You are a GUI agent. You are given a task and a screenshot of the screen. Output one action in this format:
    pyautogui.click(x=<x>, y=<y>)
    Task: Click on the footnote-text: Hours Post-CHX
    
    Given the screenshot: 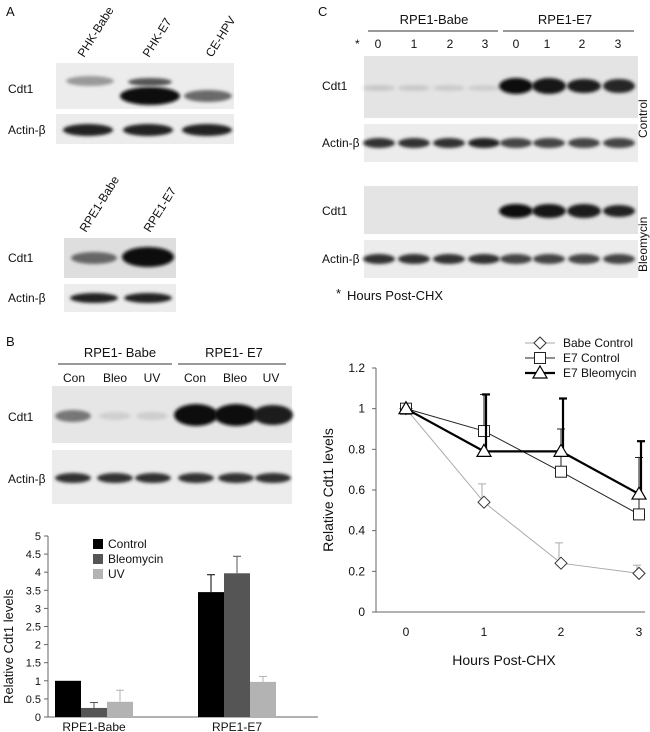 What is the action you would take?
    pyautogui.click(x=395, y=295)
    